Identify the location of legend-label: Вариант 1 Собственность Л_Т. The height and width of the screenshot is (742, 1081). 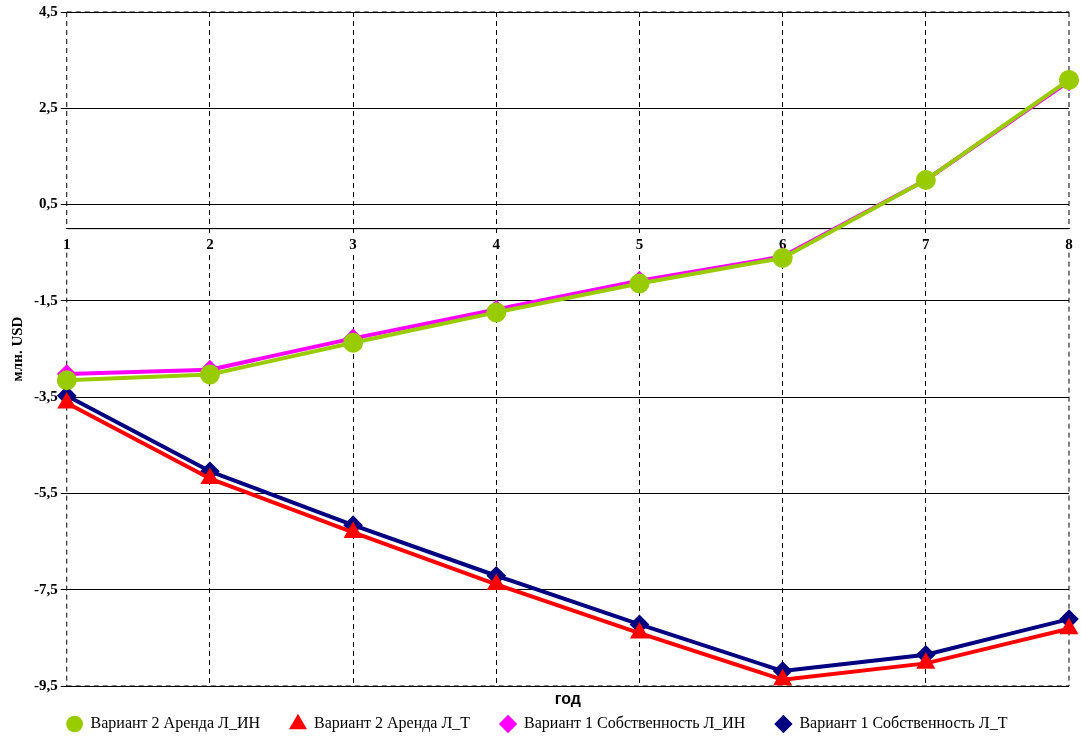
(903, 723).